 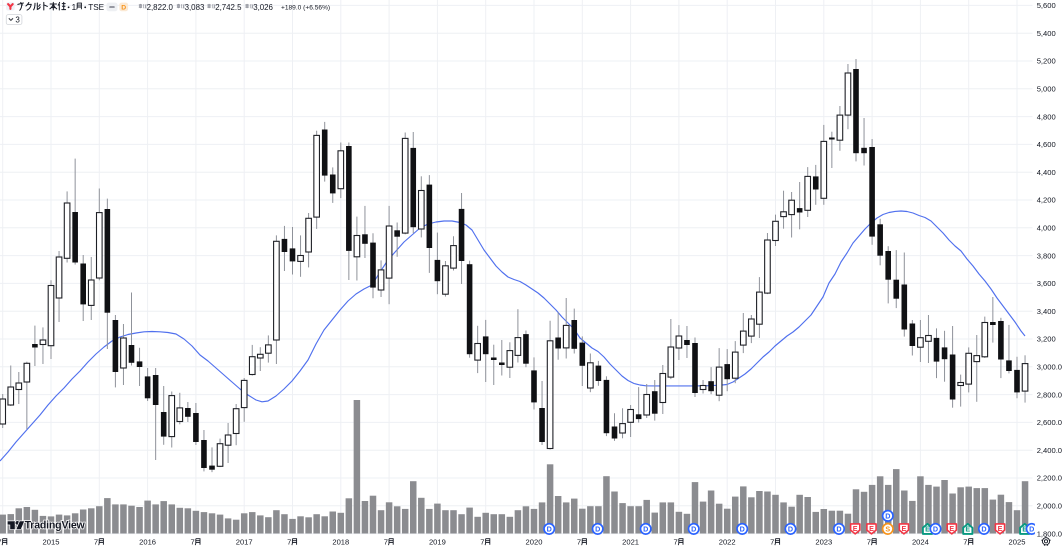 I want to click on svg-text: 3,000.0, so click(x=1049, y=367).